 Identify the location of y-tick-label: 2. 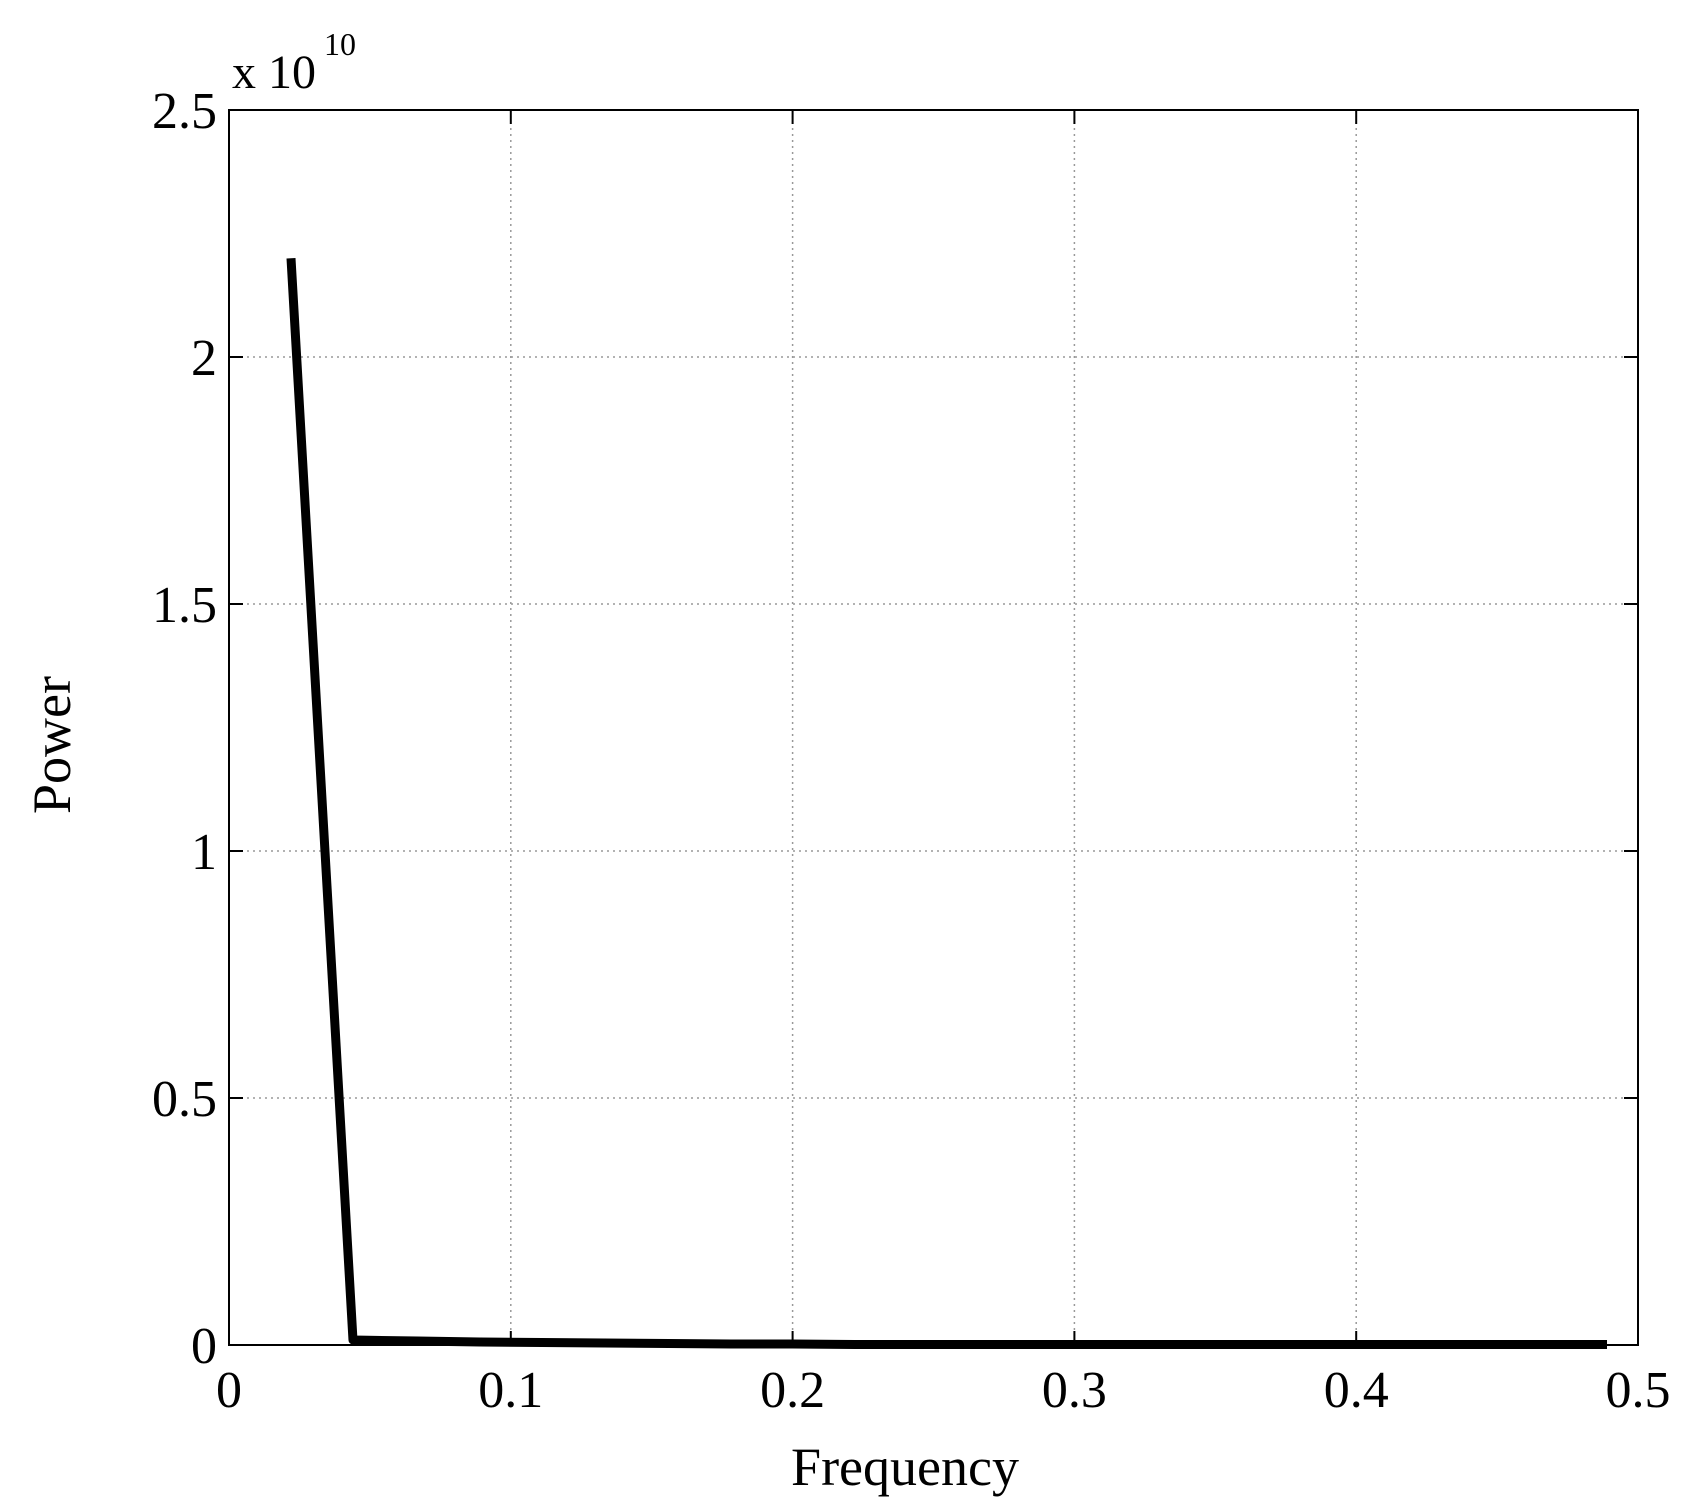
(204, 358).